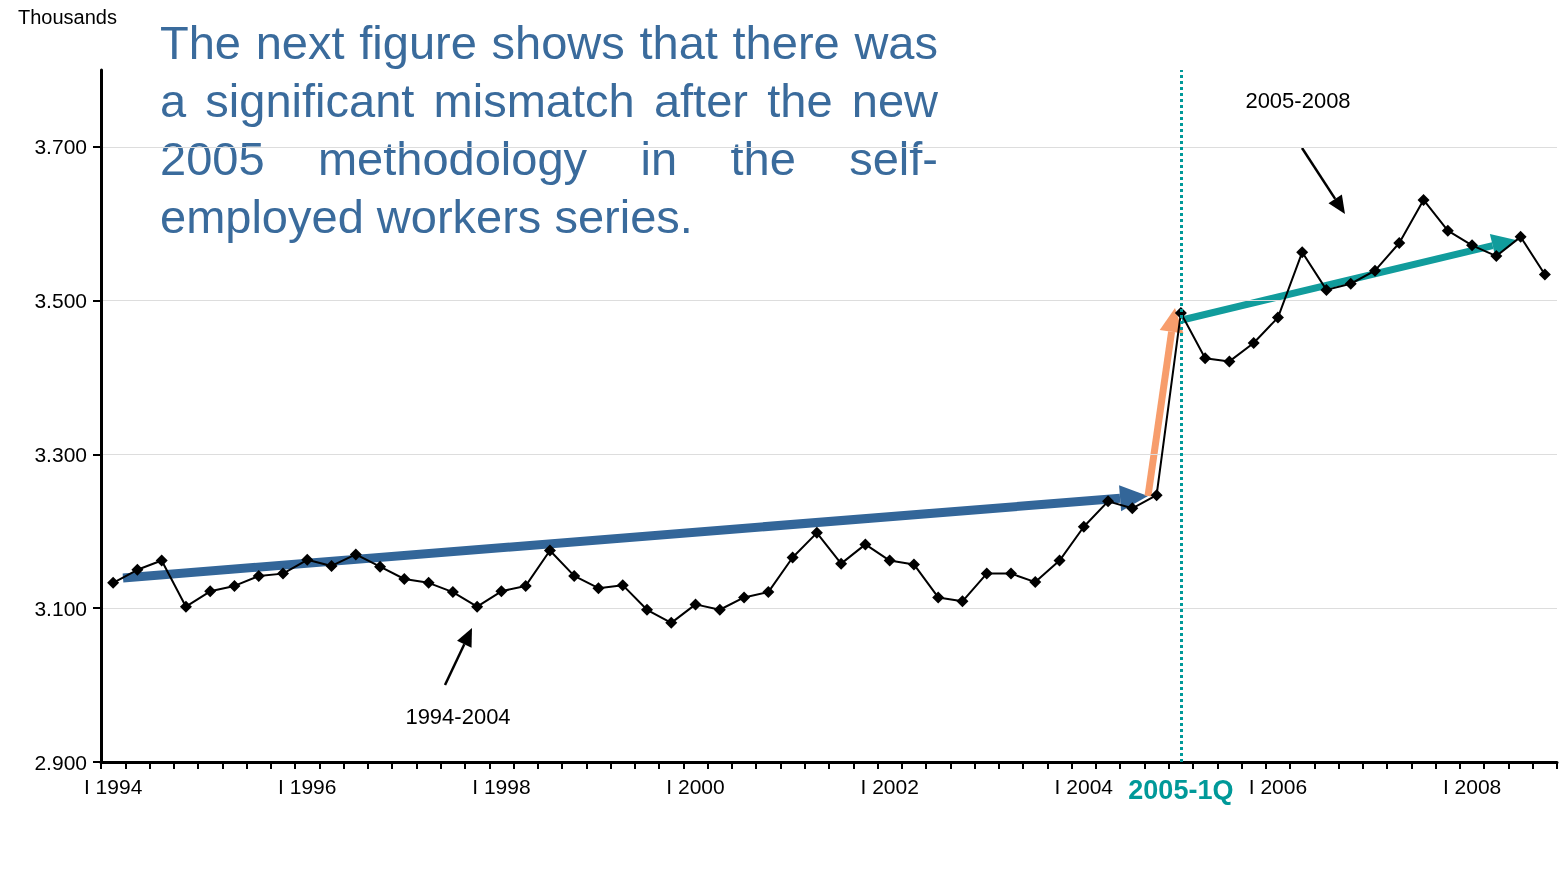 The image size is (1567, 880). Describe the element at coordinates (60, 147) in the screenshot. I see `y-tick-label: 3.700` at that location.